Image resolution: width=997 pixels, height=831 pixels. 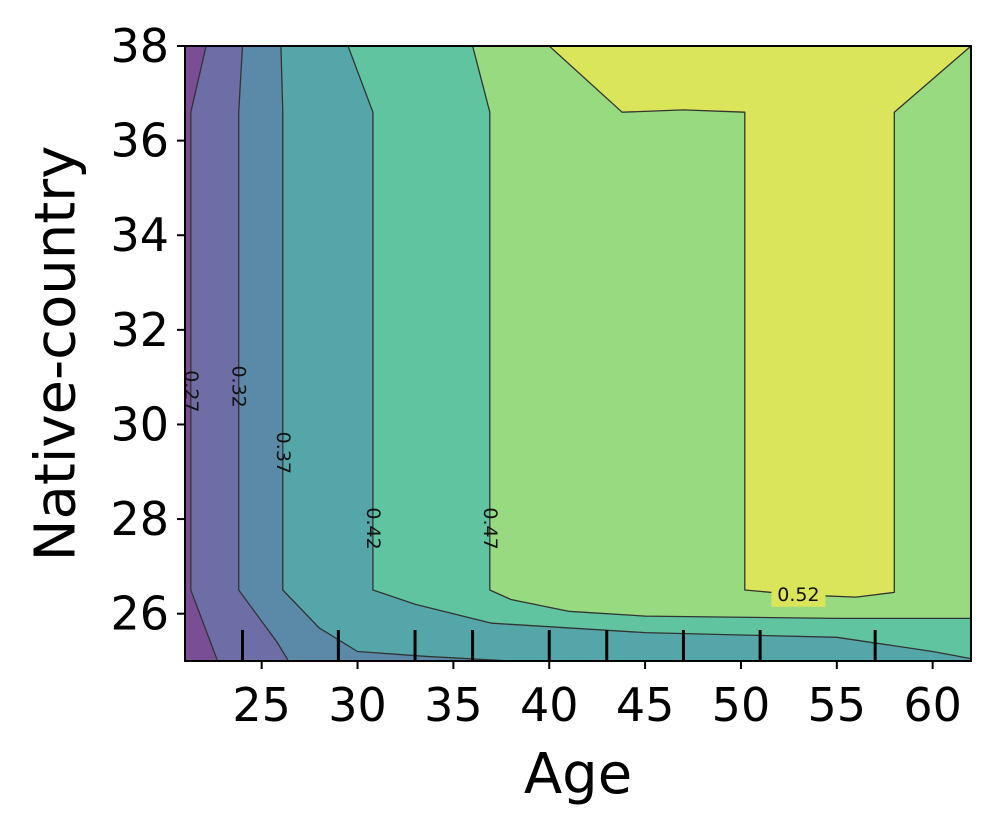 I want to click on rug-layer, so click(x=559, y=645).